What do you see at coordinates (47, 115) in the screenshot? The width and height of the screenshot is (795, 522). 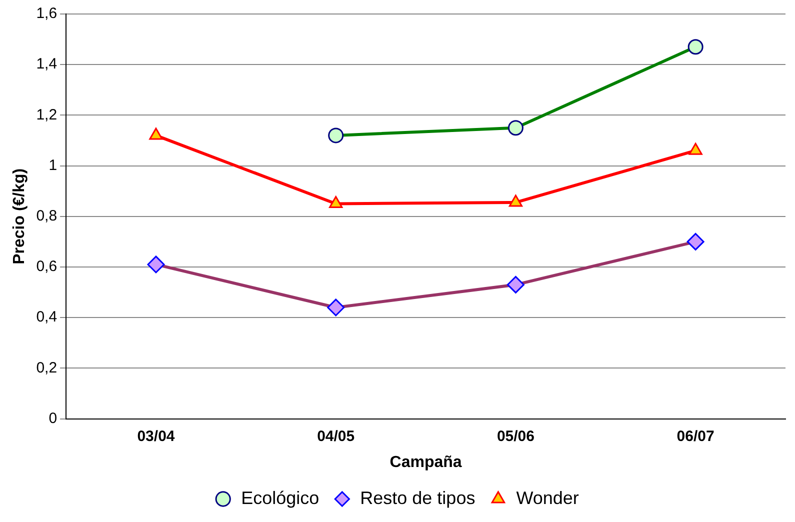 I see `y-tick-label: 1,2` at bounding box center [47, 115].